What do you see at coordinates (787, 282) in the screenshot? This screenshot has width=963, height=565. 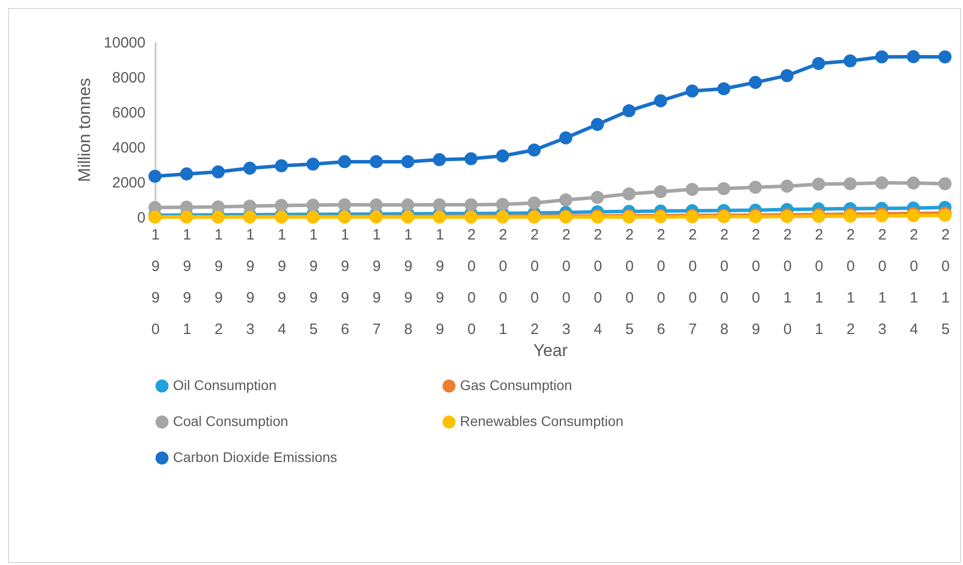 I see `x-tick-label: 2010` at bounding box center [787, 282].